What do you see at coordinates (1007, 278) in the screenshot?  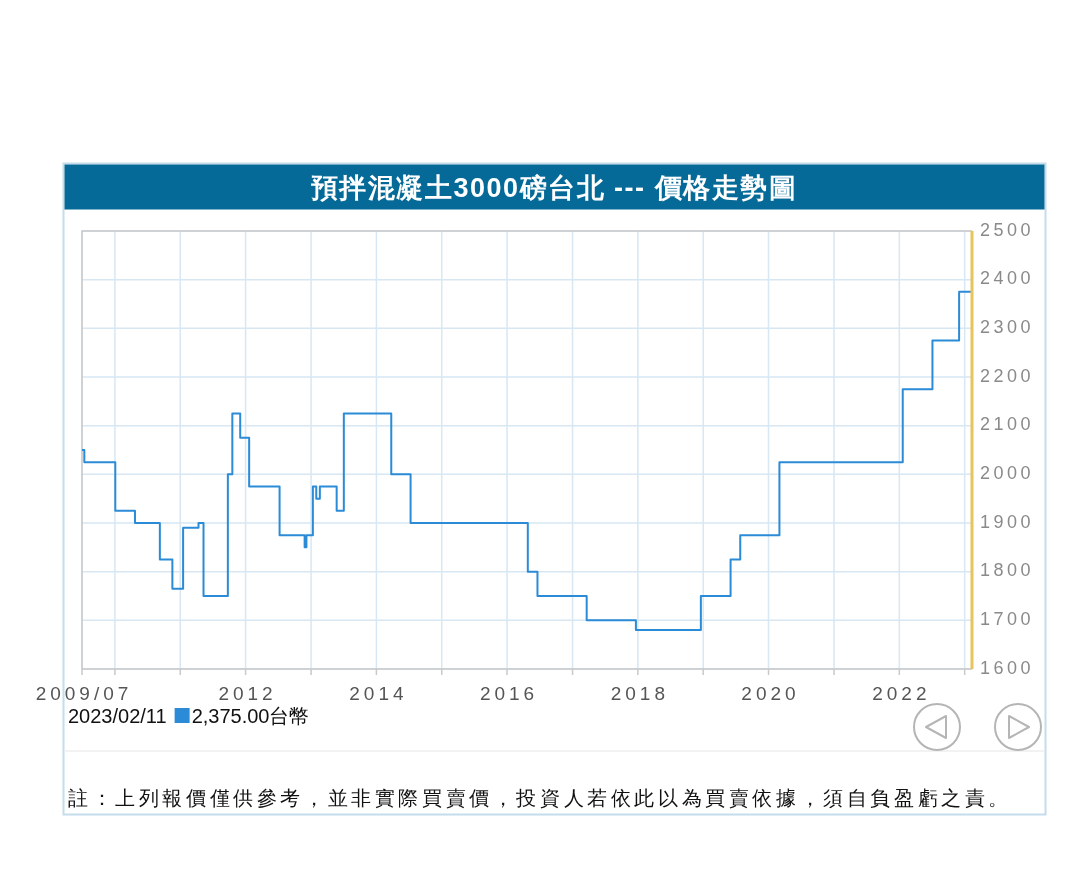 I see `y-tick-label: 2400` at bounding box center [1007, 278].